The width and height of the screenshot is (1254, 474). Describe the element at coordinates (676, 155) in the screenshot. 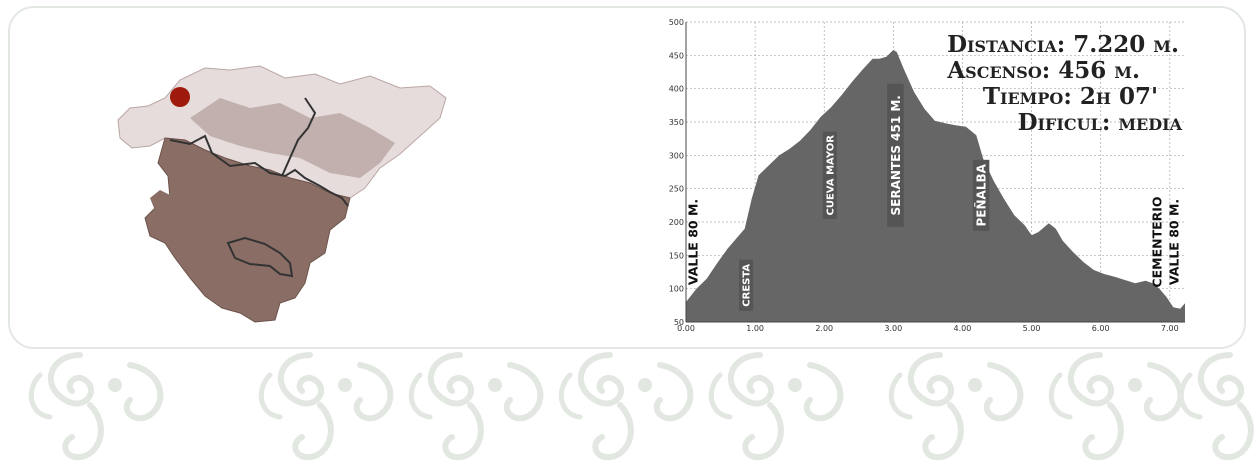

I see `y-tick-label: 300` at that location.